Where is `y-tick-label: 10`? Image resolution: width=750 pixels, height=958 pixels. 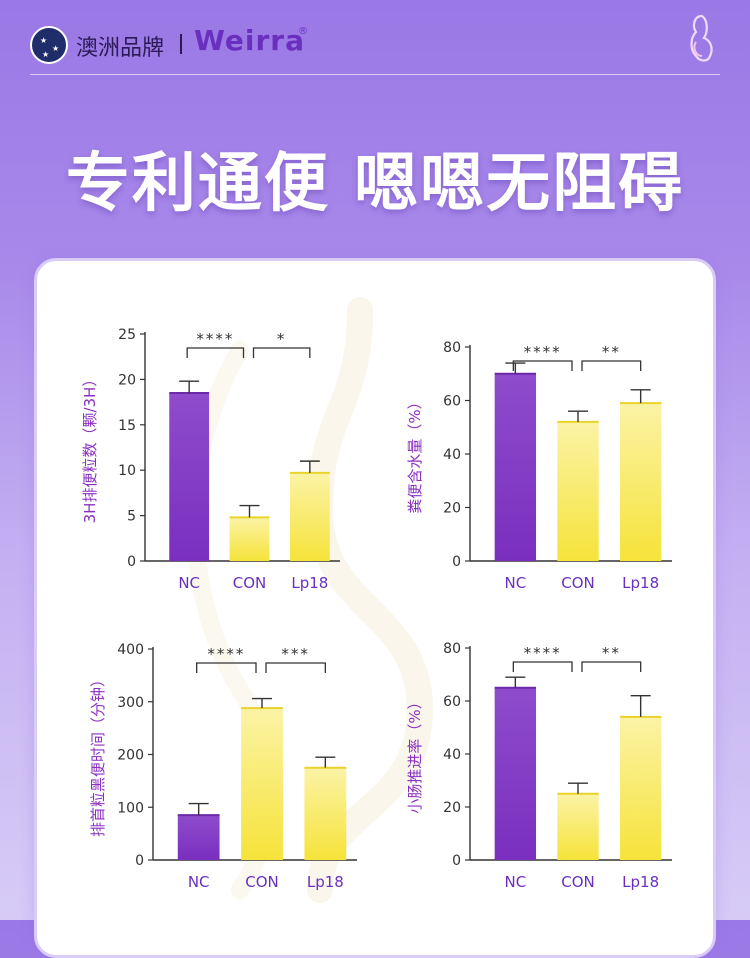
y-tick-label: 10 is located at coordinates (127, 471).